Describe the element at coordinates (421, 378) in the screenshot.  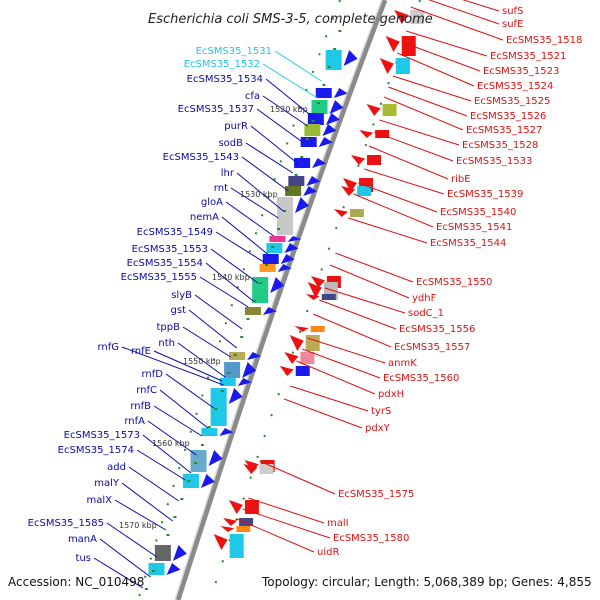
I see `gene-label-right: EcSMS35_1560` at that location.